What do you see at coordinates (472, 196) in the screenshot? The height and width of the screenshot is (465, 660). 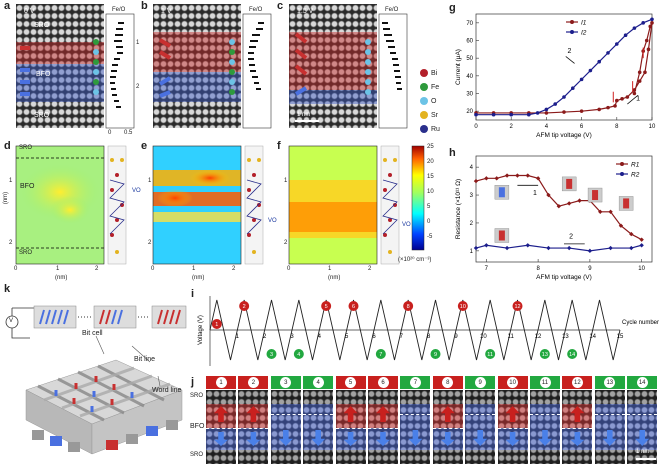 I see `y-tick-label: 3` at bounding box center [472, 196].